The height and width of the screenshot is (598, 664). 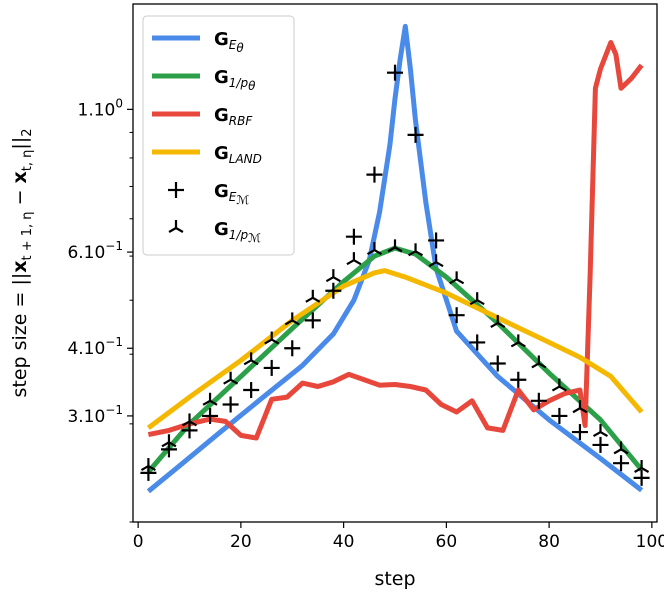 I want to click on legend-entry-0: GEθ, so click(x=198, y=42).